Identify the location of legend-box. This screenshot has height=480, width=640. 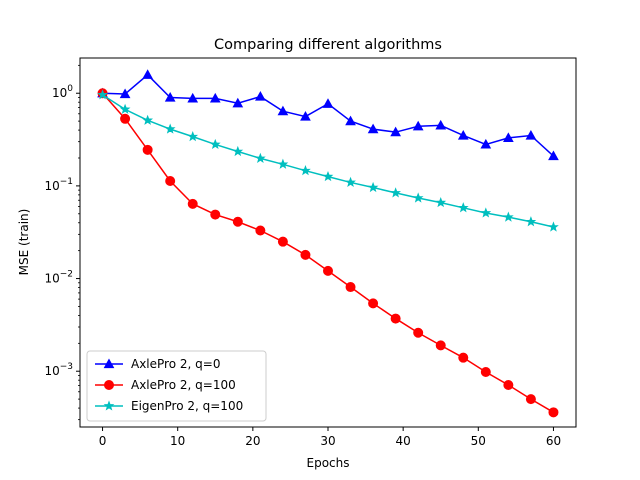
(176, 386).